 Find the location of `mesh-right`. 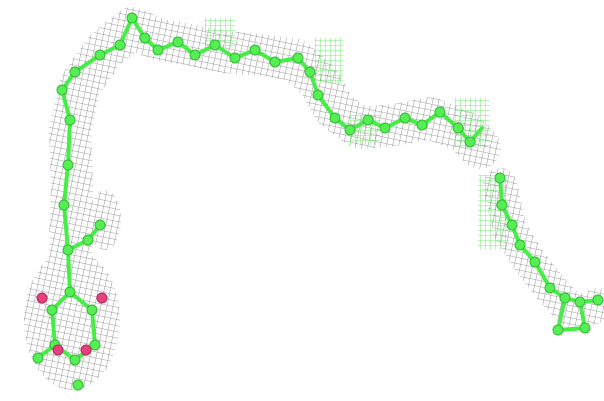

mesh-right is located at coordinates (543, 250).